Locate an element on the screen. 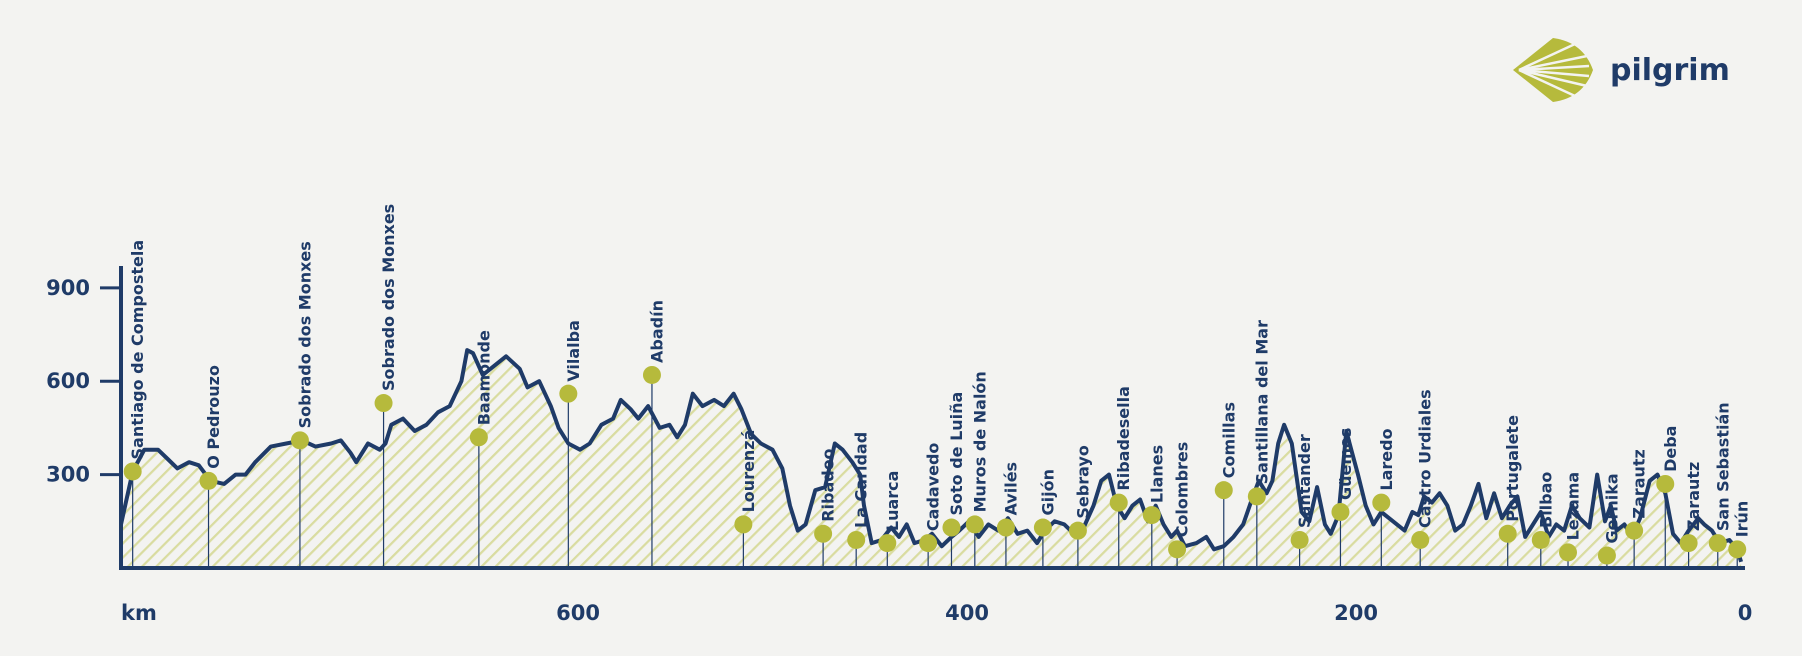  scallop-shell-icon is located at coordinates (1553, 70).